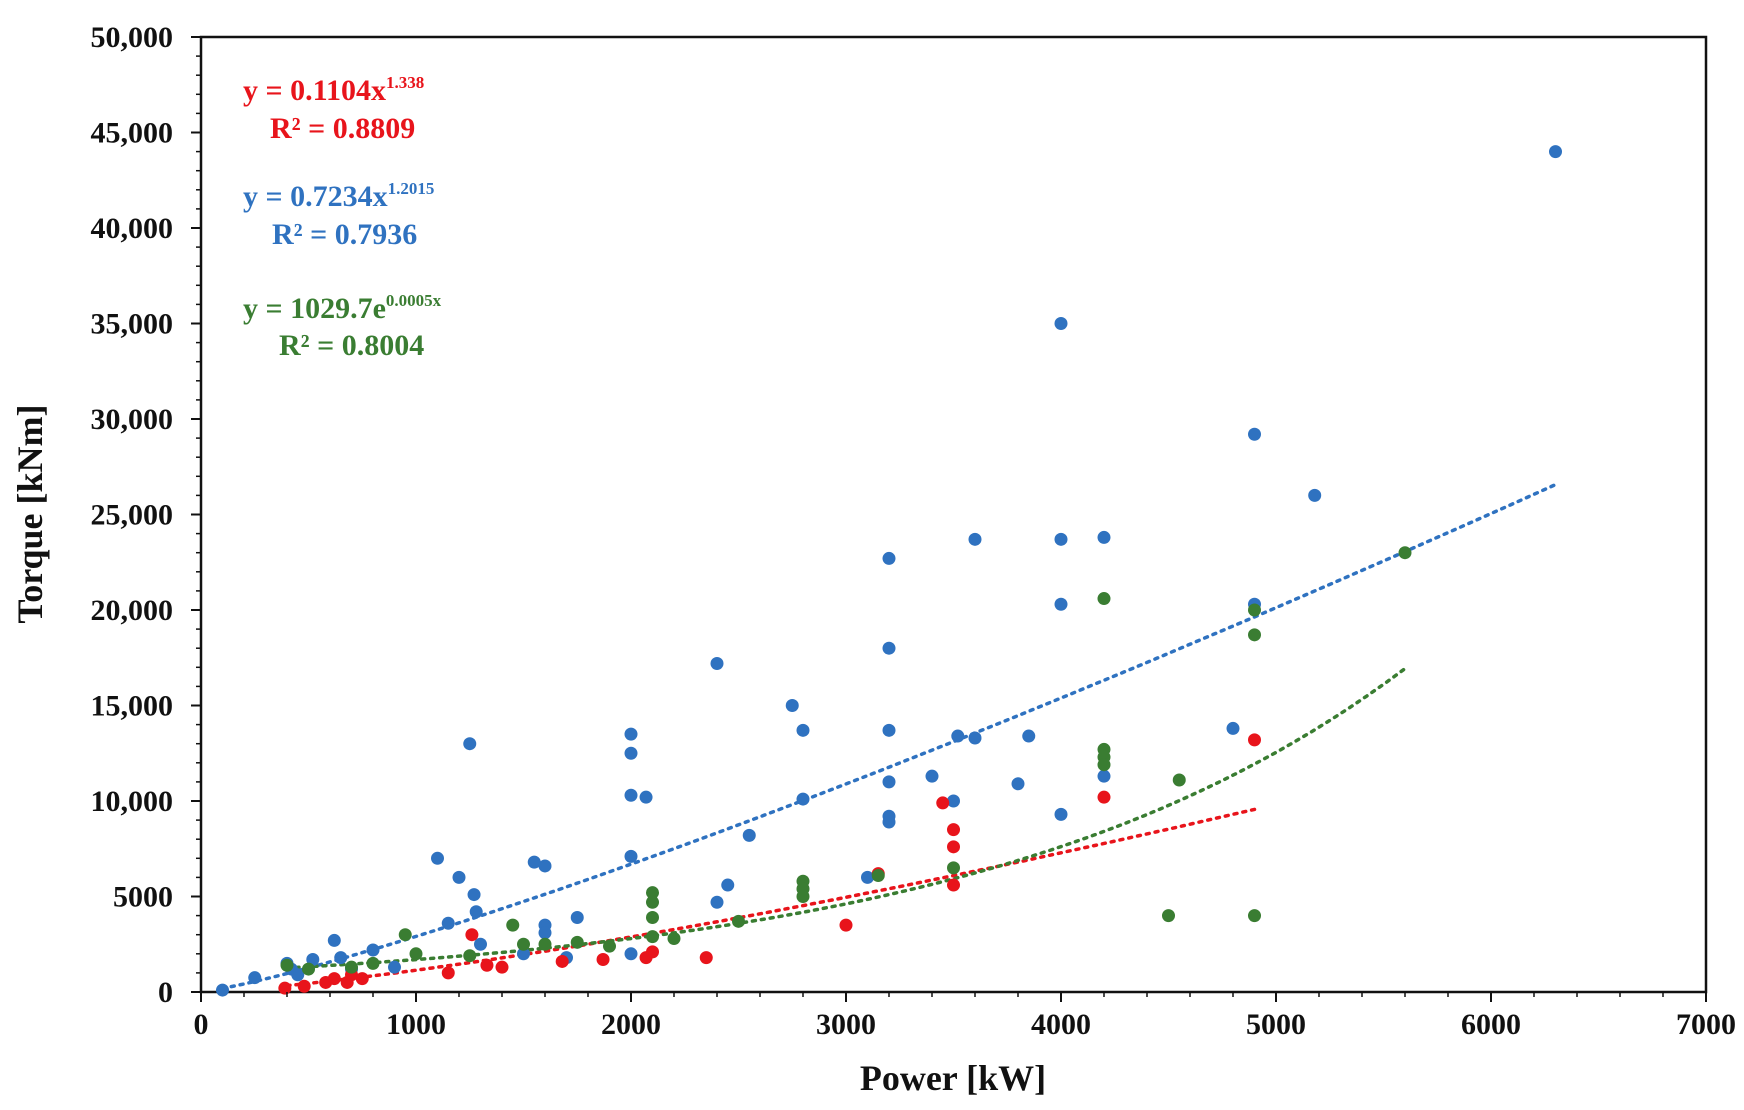 Image resolution: width=1744 pixels, height=1110 pixels. I want to click on x-axis-title: Power [kW], so click(953, 1078).